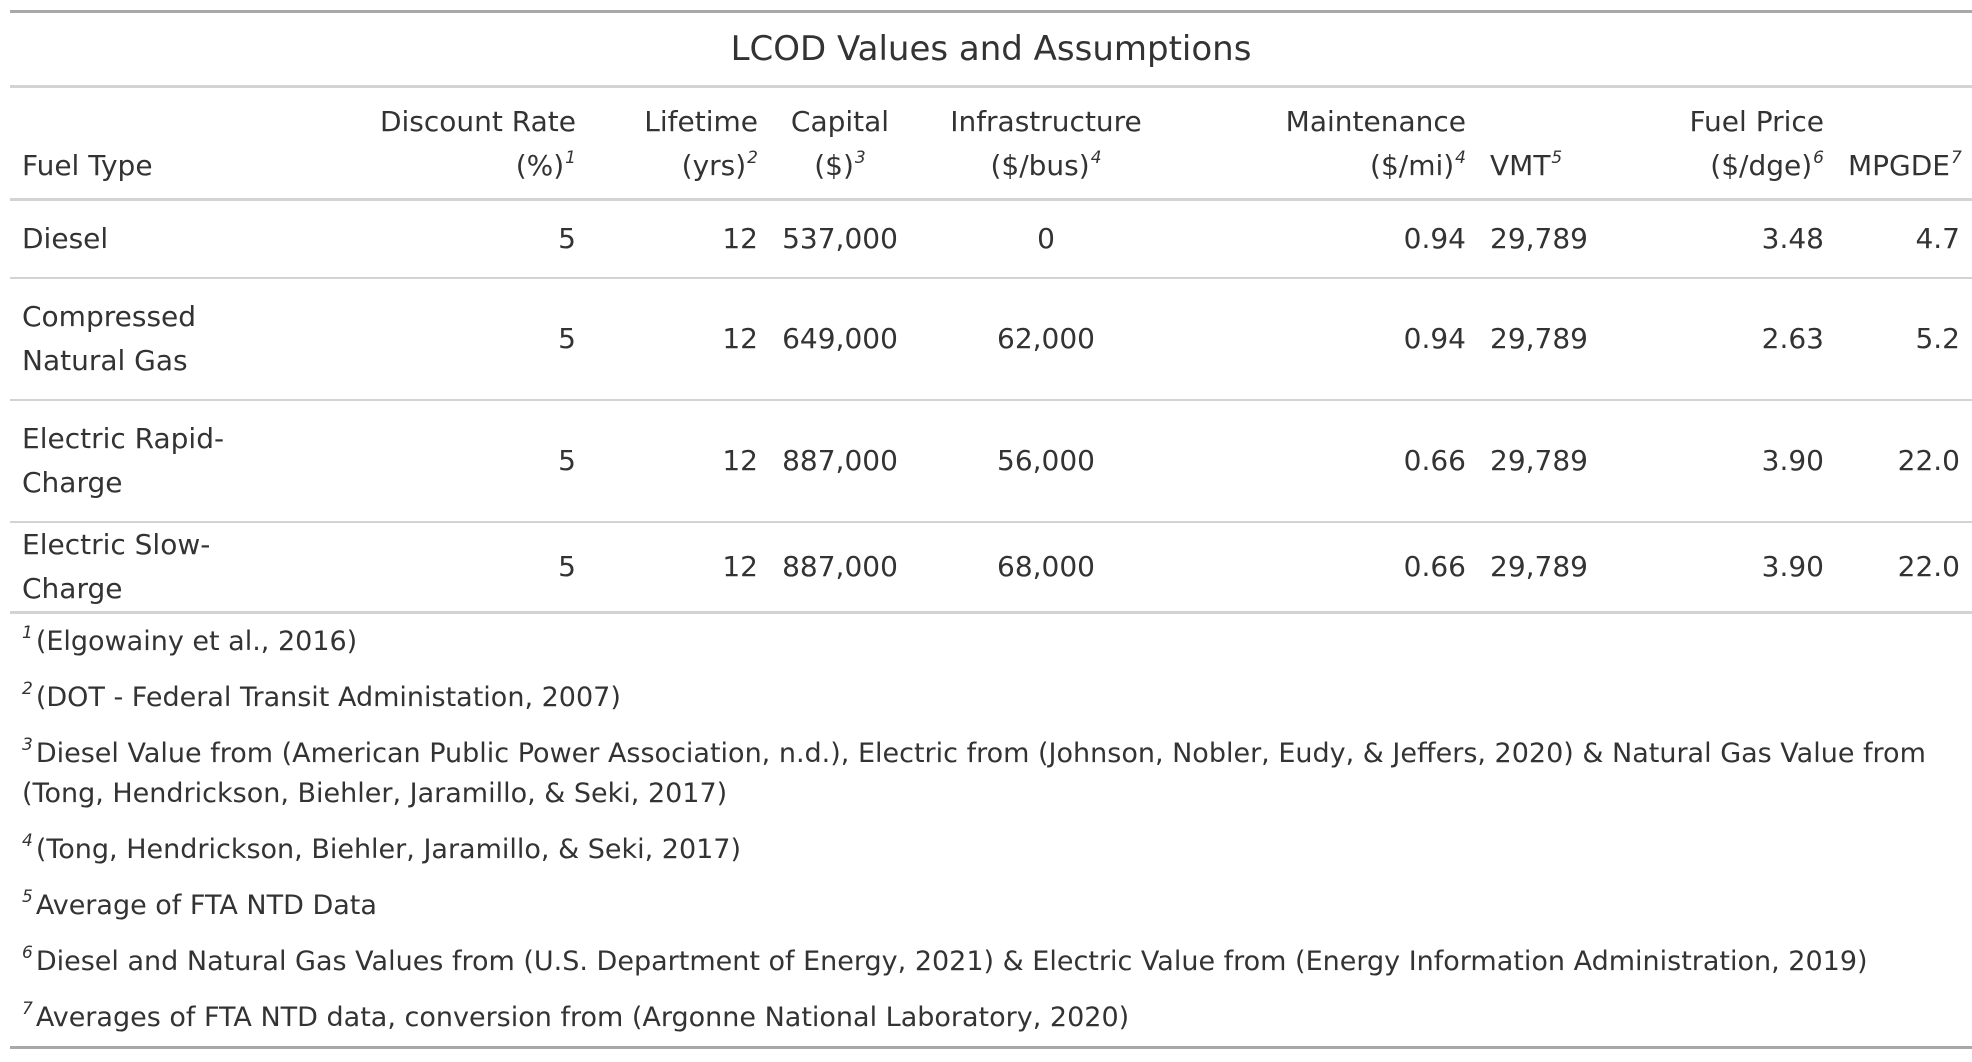 Image resolution: width=1972 pixels, height=1062 pixels. What do you see at coordinates (1904, 143) in the screenshot?
I see `col-header-mpgde: MPGDE7` at bounding box center [1904, 143].